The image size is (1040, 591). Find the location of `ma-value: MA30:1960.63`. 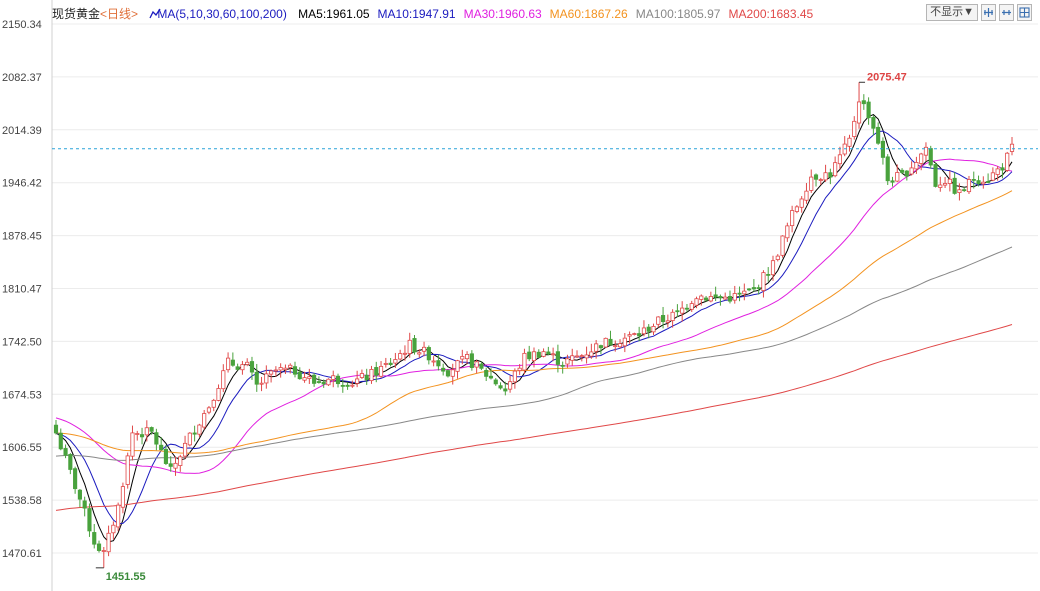

ma-value: MA30:1960.63 is located at coordinates (502, 14).